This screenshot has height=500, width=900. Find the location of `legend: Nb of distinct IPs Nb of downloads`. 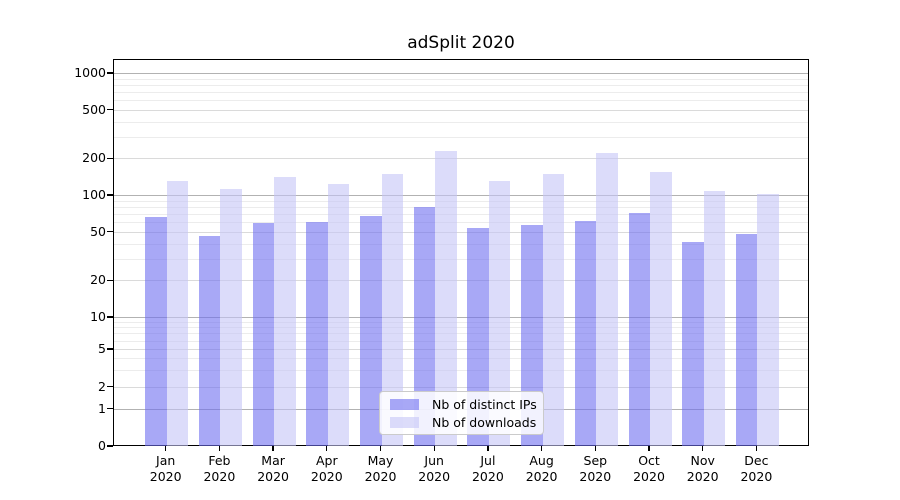

legend: Nb of distinct IPs Nb of downloads is located at coordinates (461, 413).